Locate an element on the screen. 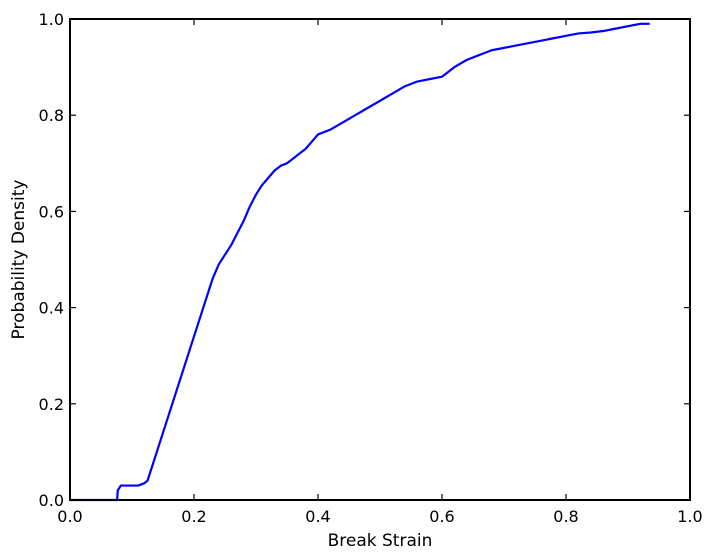  y-tick-label: 0.8 is located at coordinates (51, 115).